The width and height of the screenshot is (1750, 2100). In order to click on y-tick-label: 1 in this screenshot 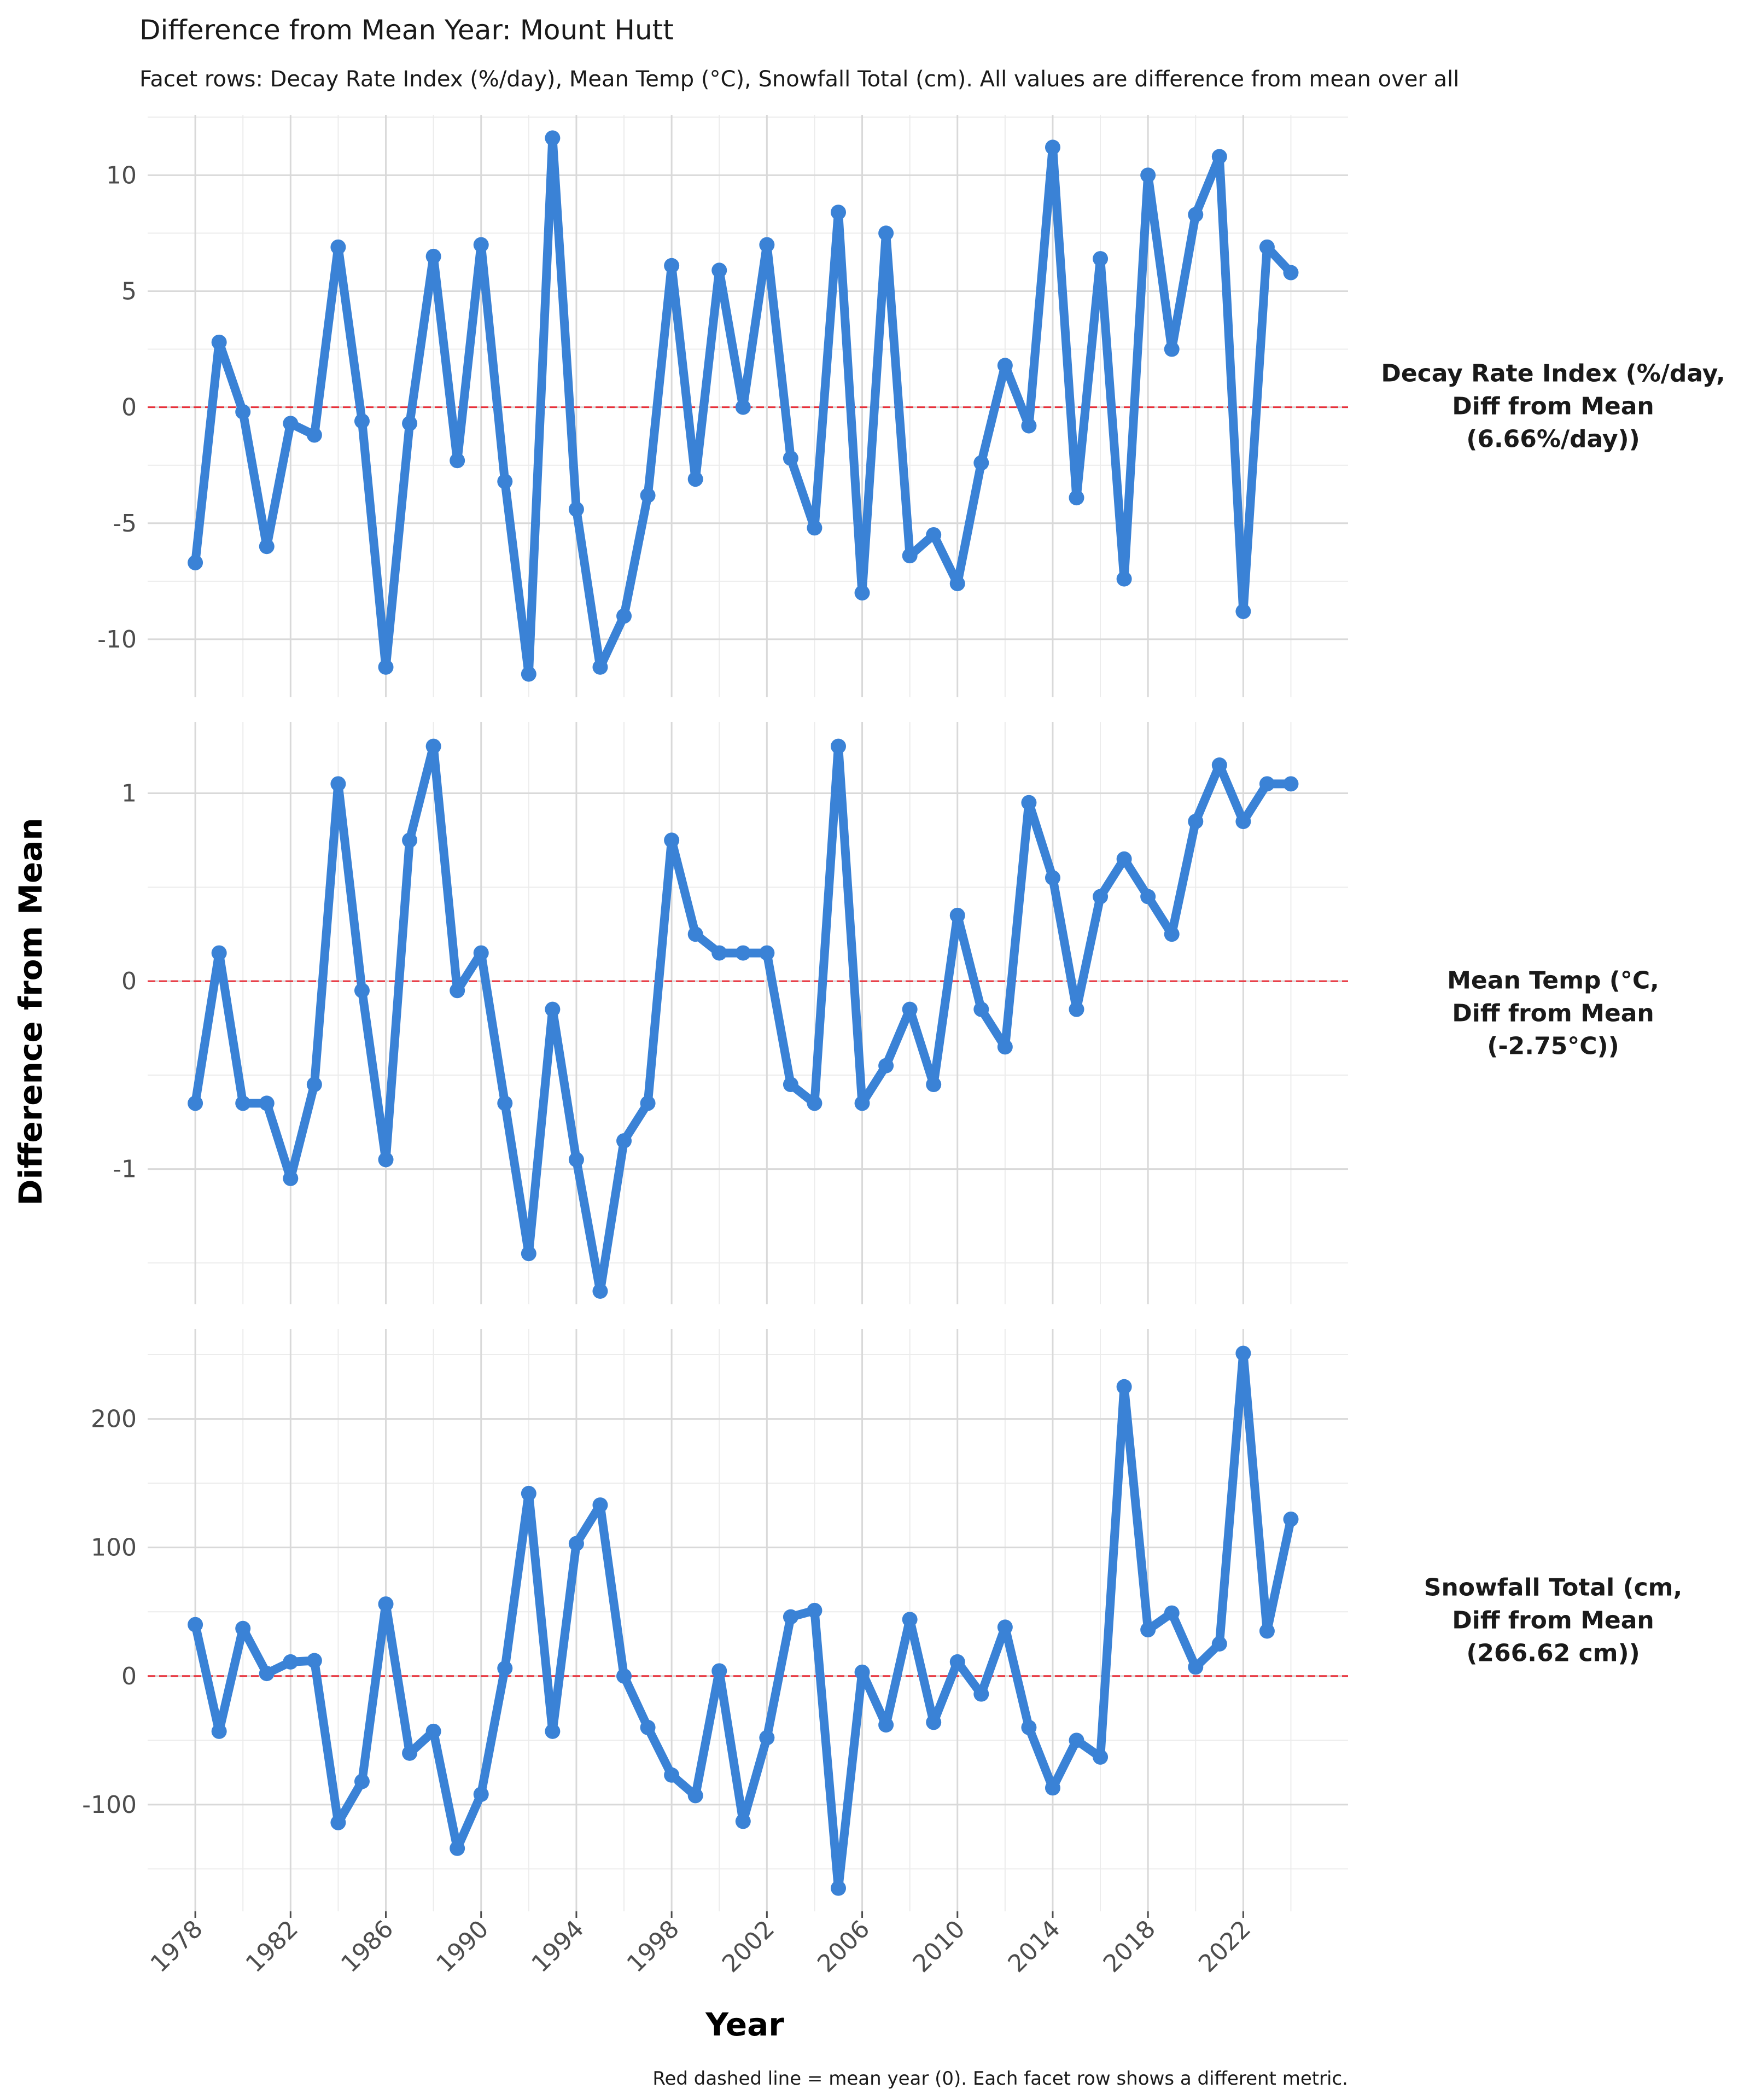, I will do `click(129, 794)`.